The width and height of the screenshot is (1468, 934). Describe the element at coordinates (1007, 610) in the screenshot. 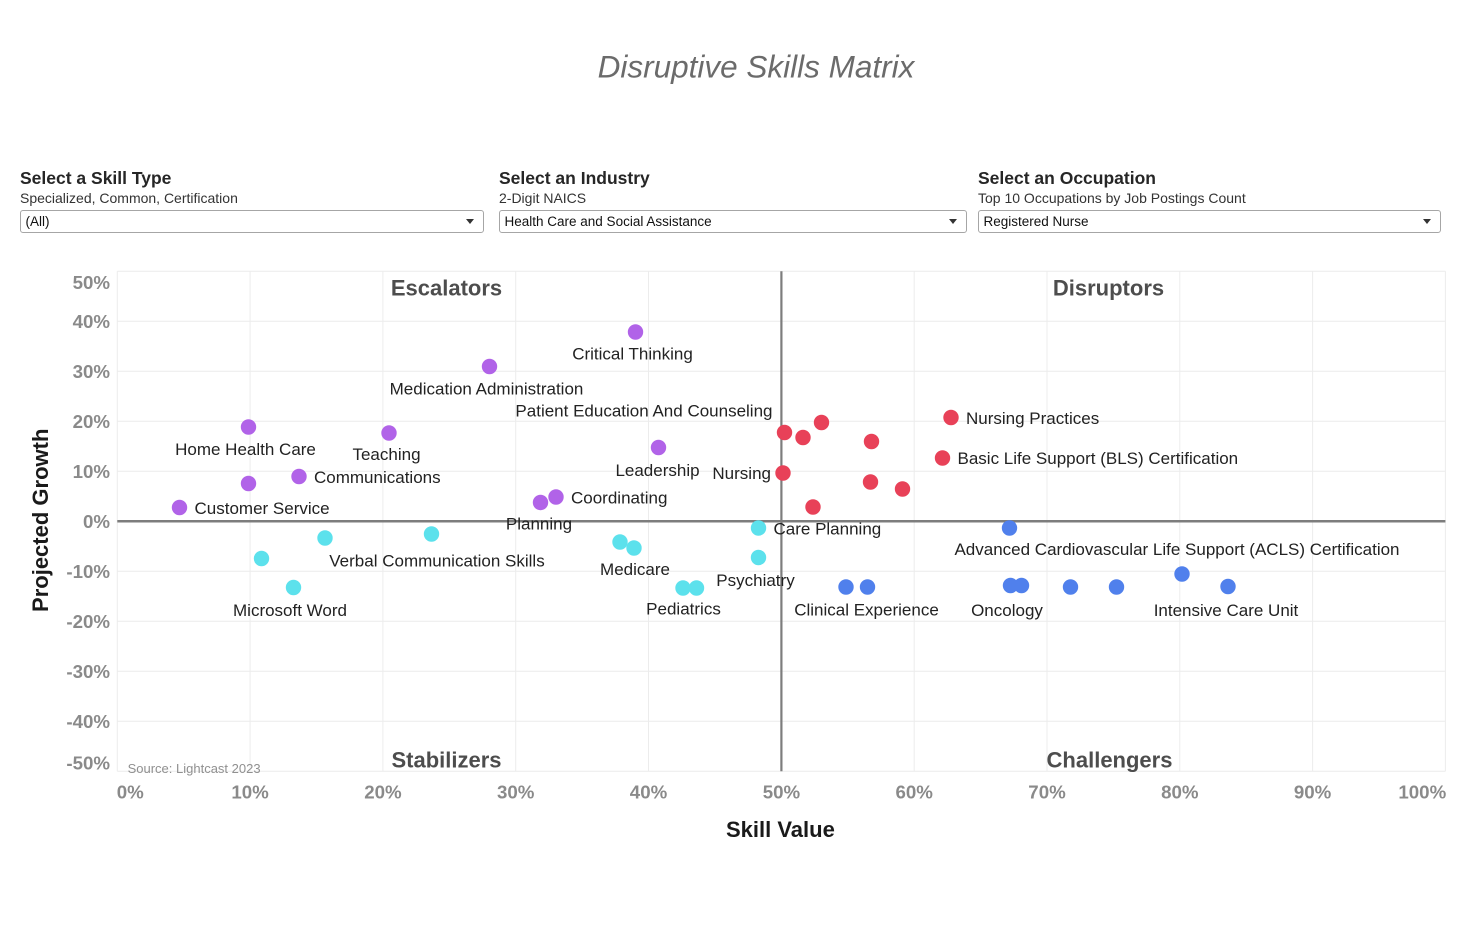

I see `svg-text: Oncology` at that location.